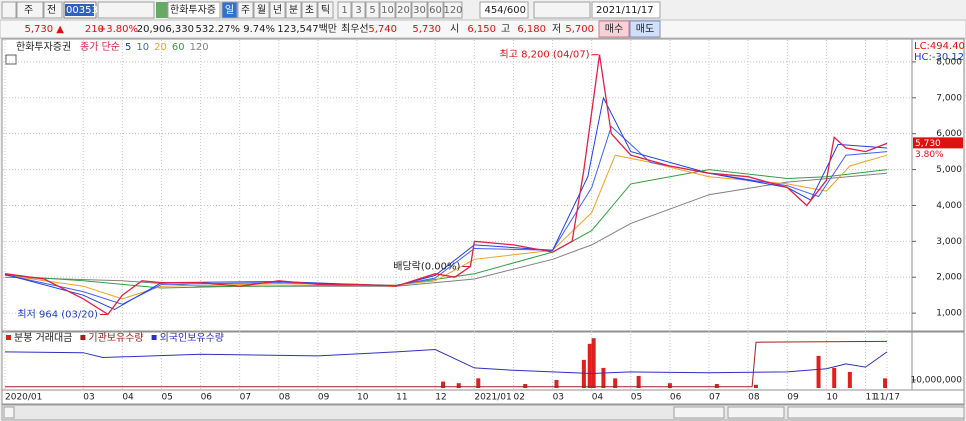  What do you see at coordinates (43, 338) in the screenshot?
I see `legend-entry: 분봉 거래대금` at bounding box center [43, 338].